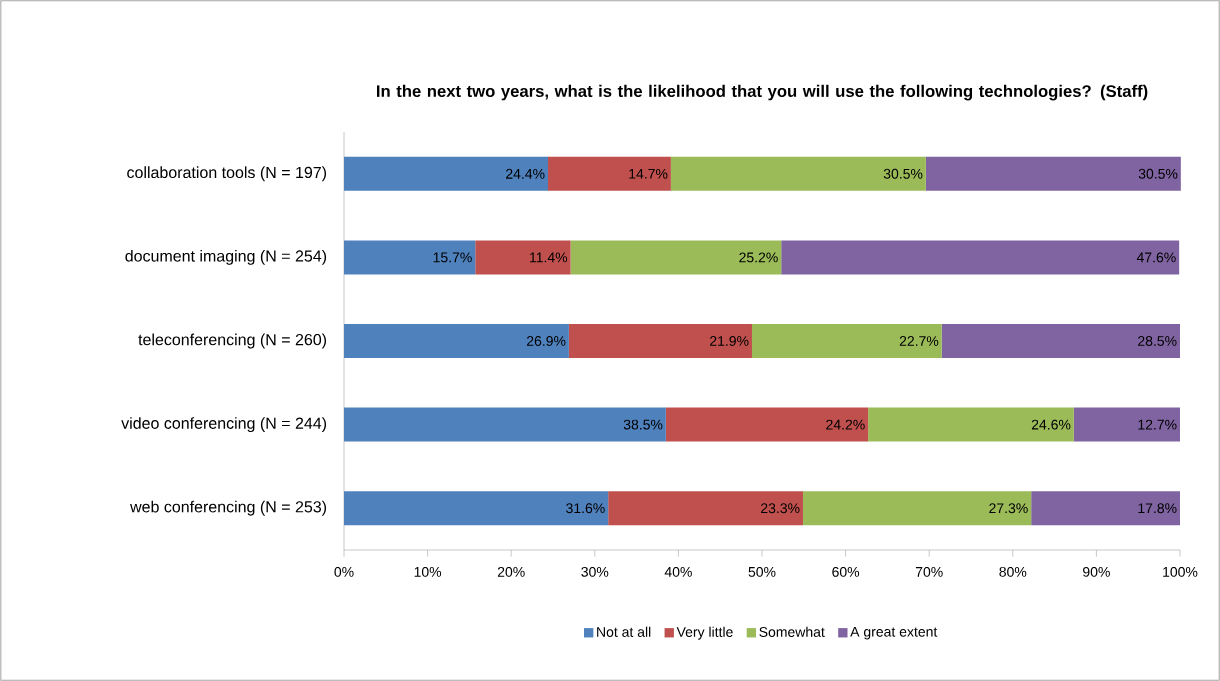  What do you see at coordinates (762, 571) in the screenshot?
I see `x-tick-label: 50%` at bounding box center [762, 571].